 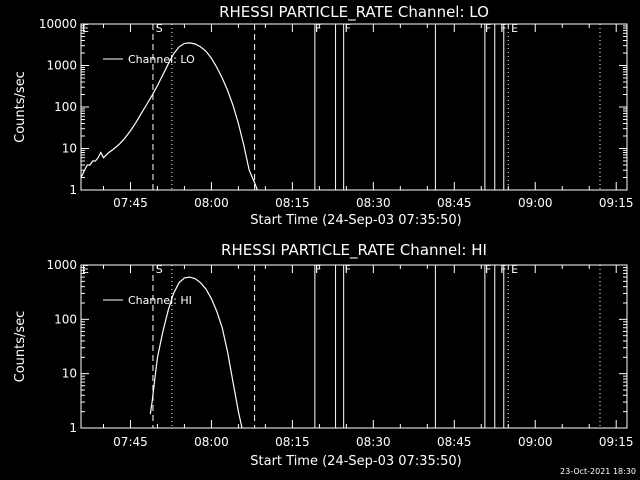 I want to click on chart2-x-tick-label: 08:45, so click(x=454, y=442).